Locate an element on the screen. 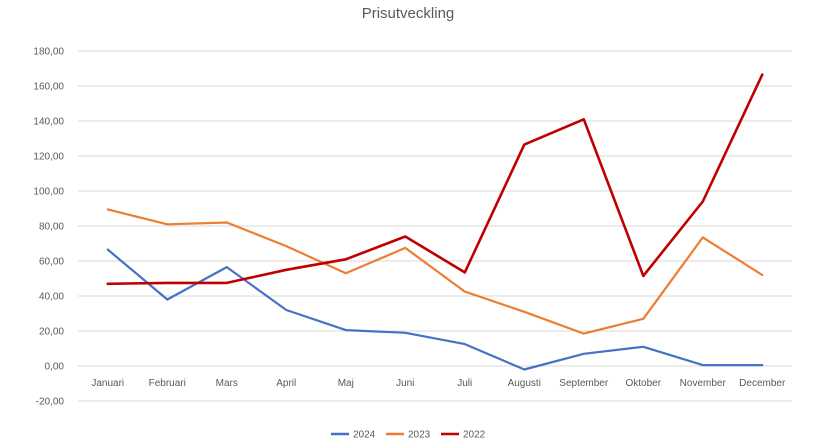  x-tick-label: Juni is located at coordinates (405, 383).